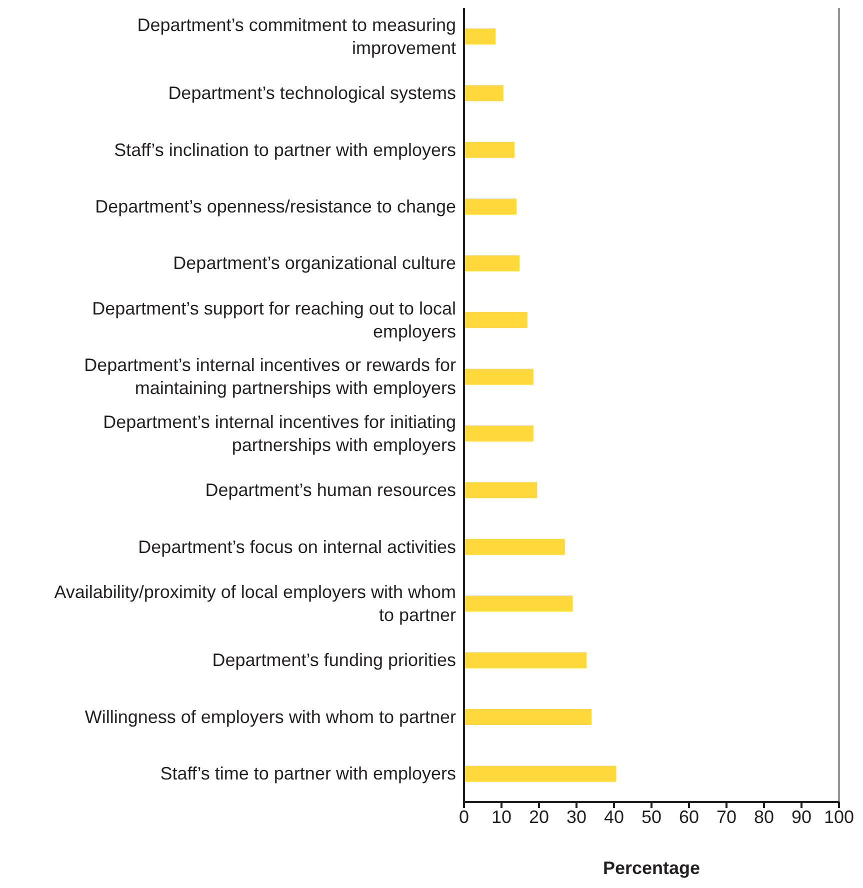 This screenshot has width=863, height=888. Describe the element at coordinates (501, 816) in the screenshot. I see `x-tick-label: 10` at that location.